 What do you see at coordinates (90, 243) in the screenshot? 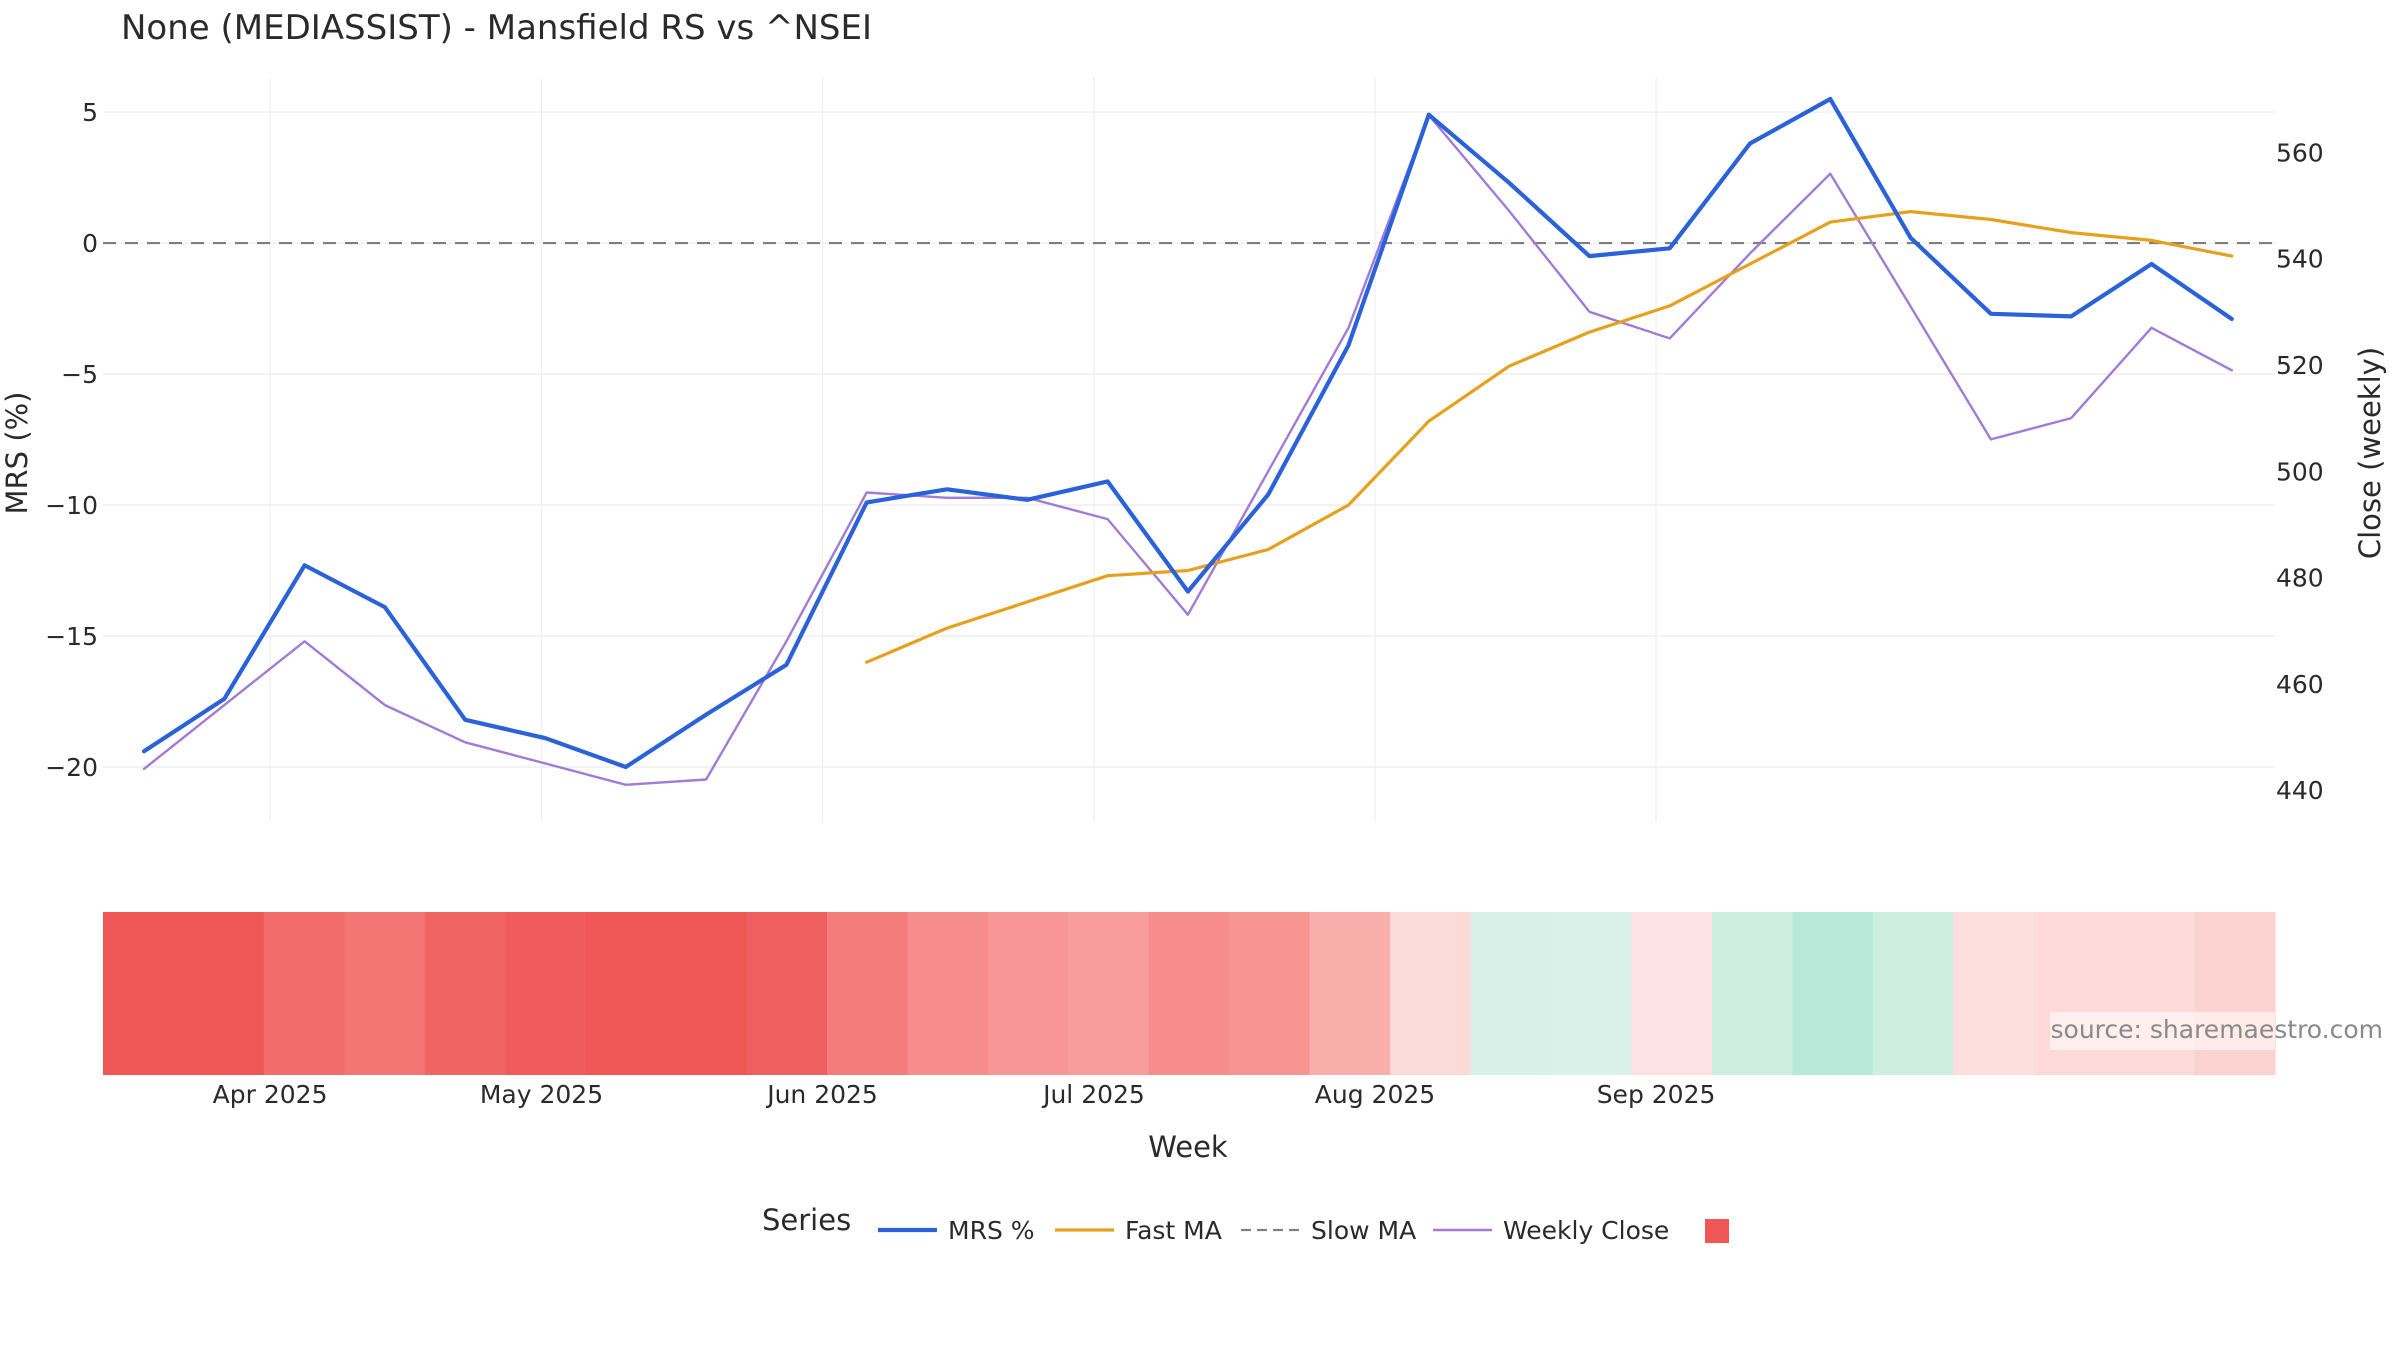
I see `y-tick-left: 0` at bounding box center [90, 243].